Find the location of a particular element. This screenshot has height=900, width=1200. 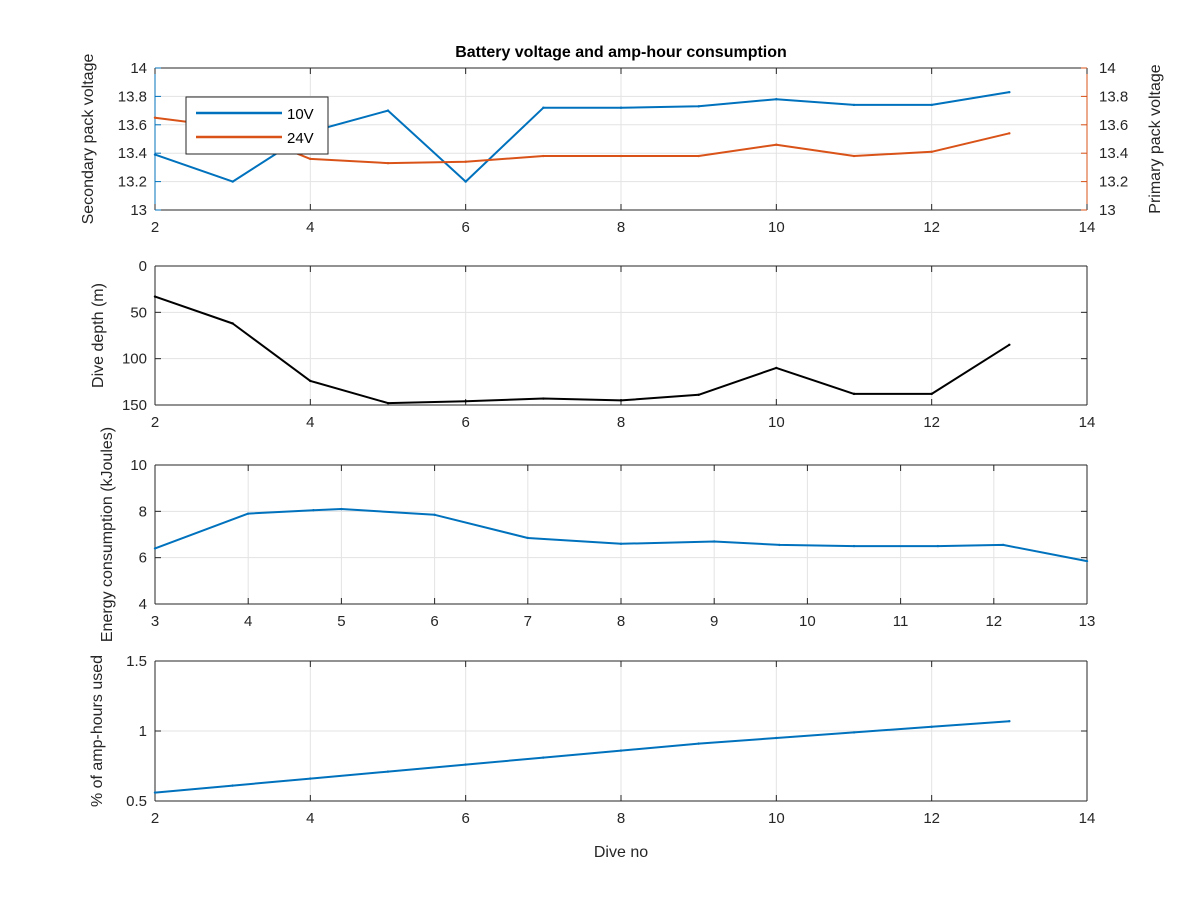

y-tick-label: 0.5 is located at coordinates (136, 801).